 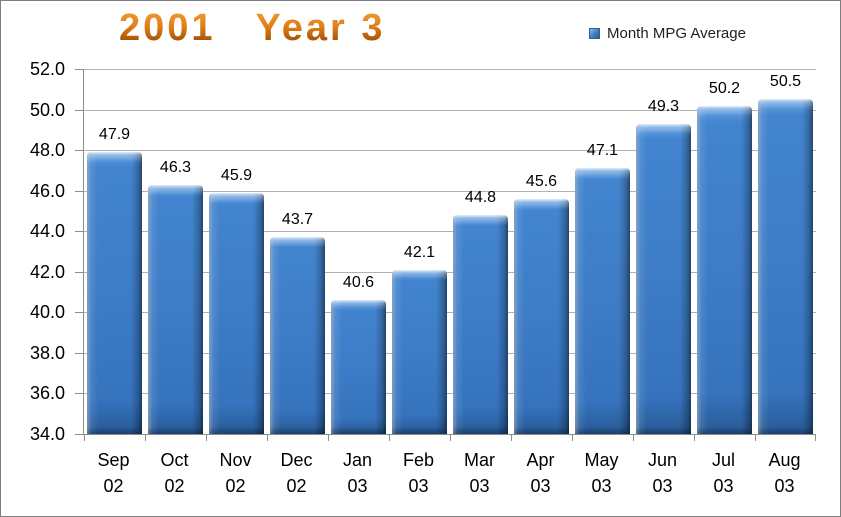 What do you see at coordinates (724, 88) in the screenshot?
I see `bar-value-label: 50.2` at bounding box center [724, 88].